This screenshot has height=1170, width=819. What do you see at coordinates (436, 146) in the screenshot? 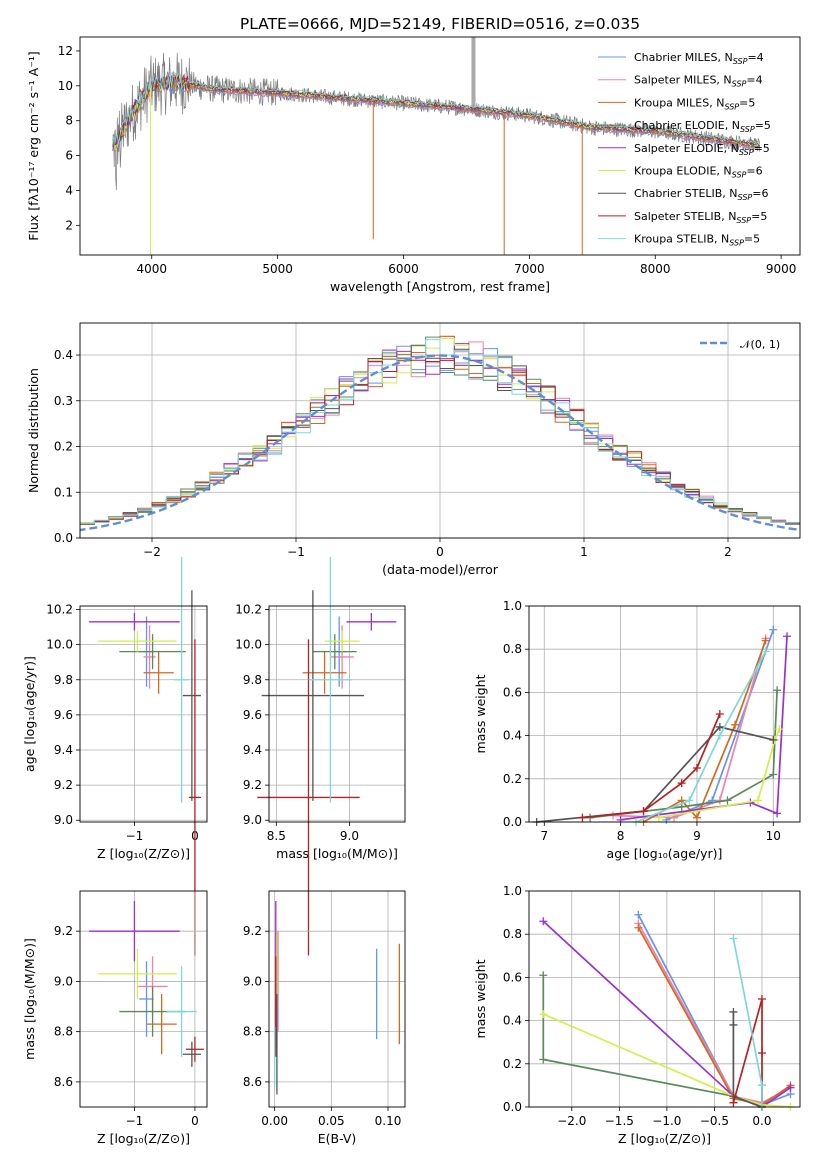
I see `spectra` at bounding box center [436, 146].